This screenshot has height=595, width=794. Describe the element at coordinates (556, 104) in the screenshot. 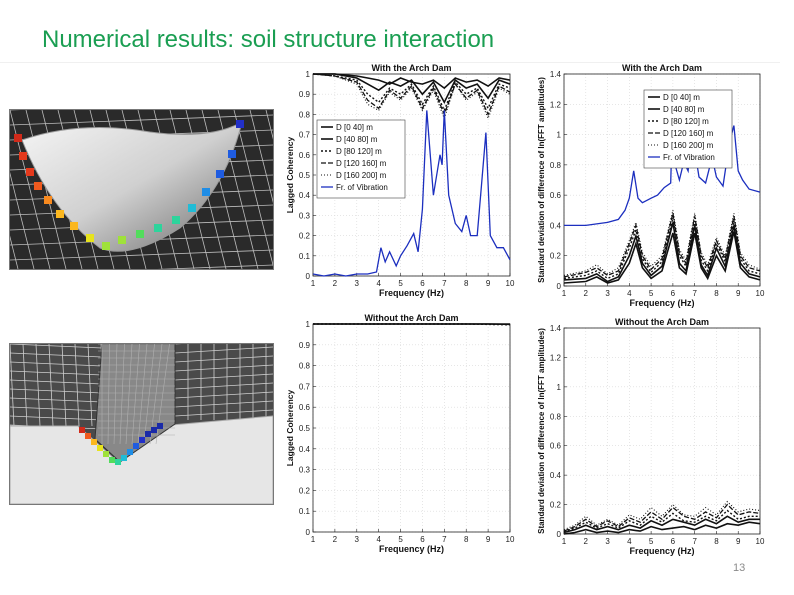

I see `y-tick-label: 1.2` at that location.